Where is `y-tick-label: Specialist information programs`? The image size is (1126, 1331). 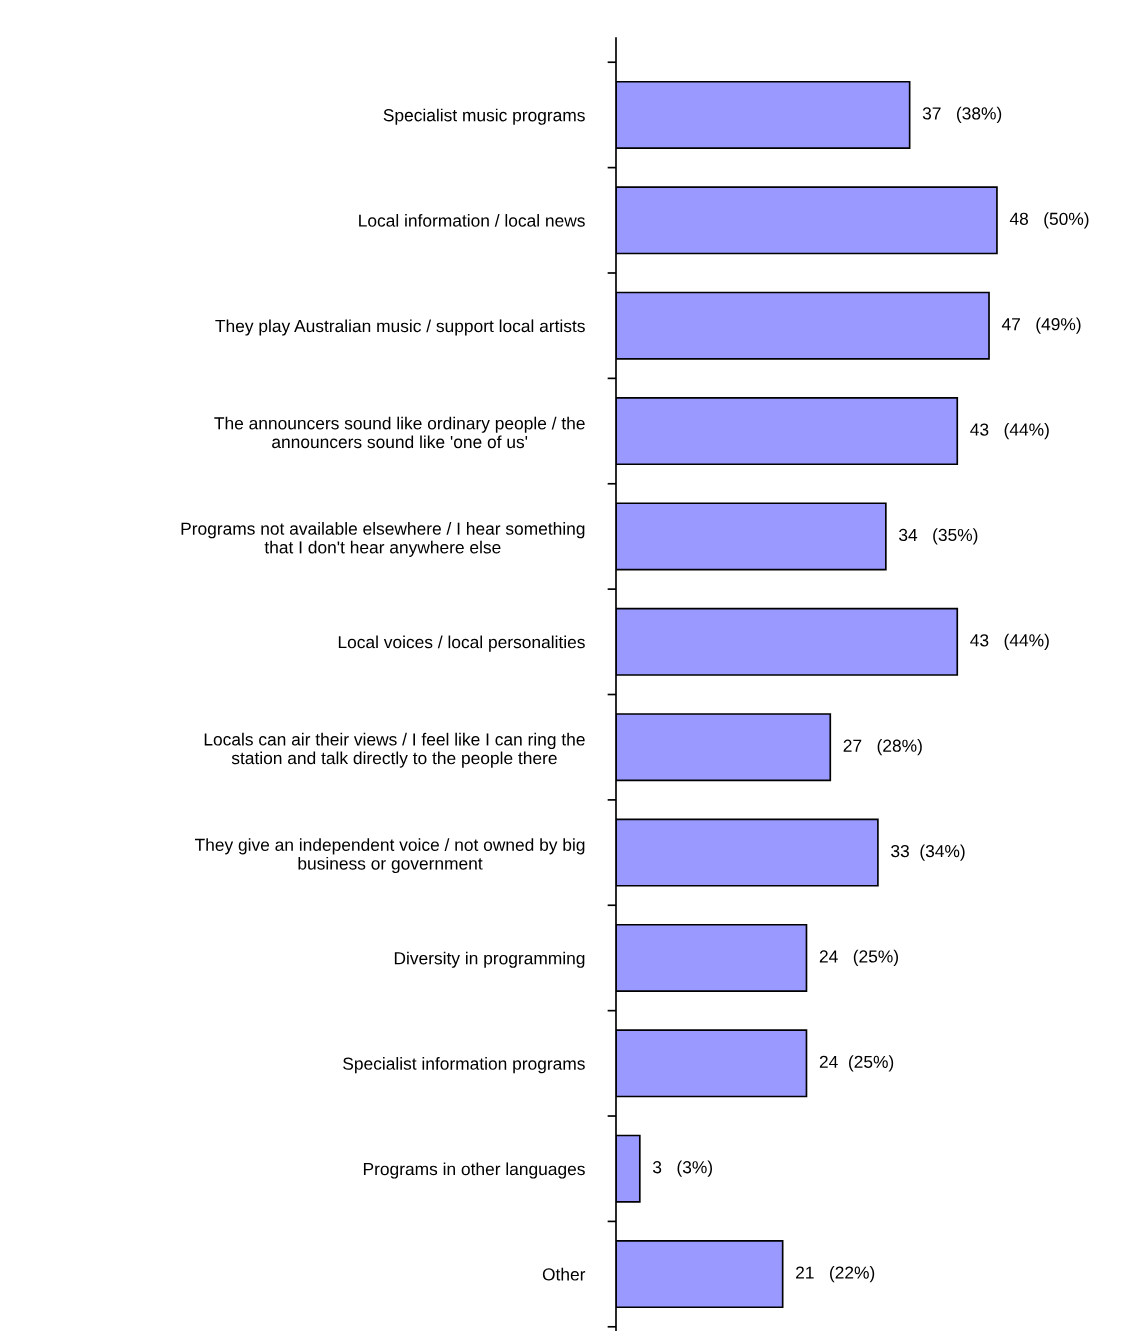 y-tick-label: Specialist information programs is located at coordinates (464, 1065).